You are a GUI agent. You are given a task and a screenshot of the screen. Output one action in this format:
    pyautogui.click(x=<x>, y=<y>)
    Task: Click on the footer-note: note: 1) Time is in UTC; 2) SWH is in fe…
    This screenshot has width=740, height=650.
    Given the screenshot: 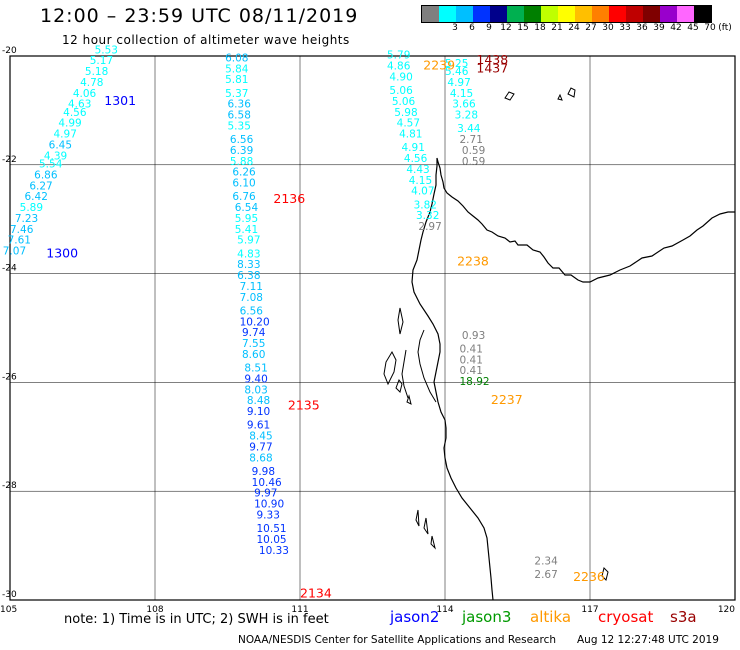 What is the action you would take?
    pyautogui.click(x=196, y=619)
    